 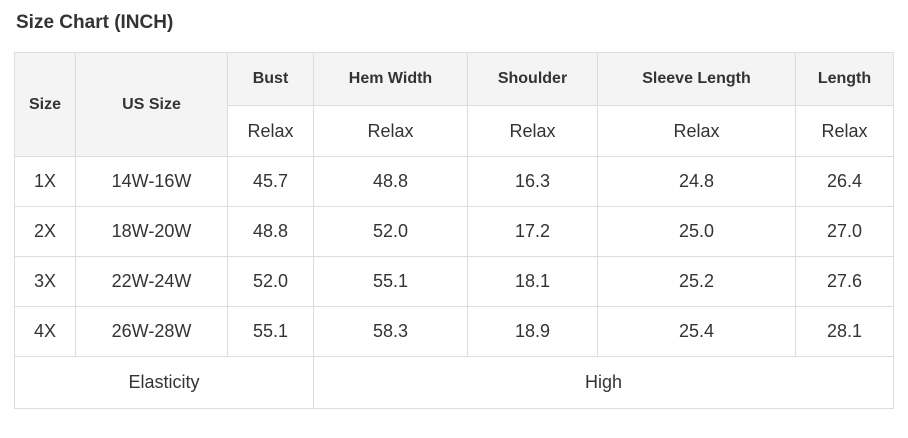 What do you see at coordinates (390, 281) in the screenshot?
I see `hem-width-value: 55.1` at bounding box center [390, 281].